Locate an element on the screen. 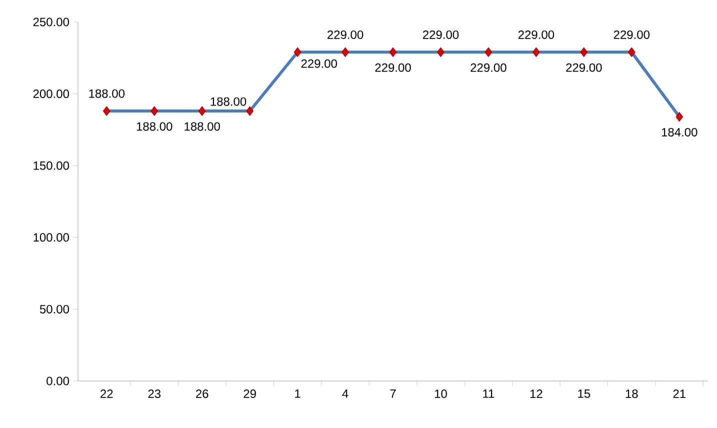  x-tick-label: 11 is located at coordinates (488, 394).